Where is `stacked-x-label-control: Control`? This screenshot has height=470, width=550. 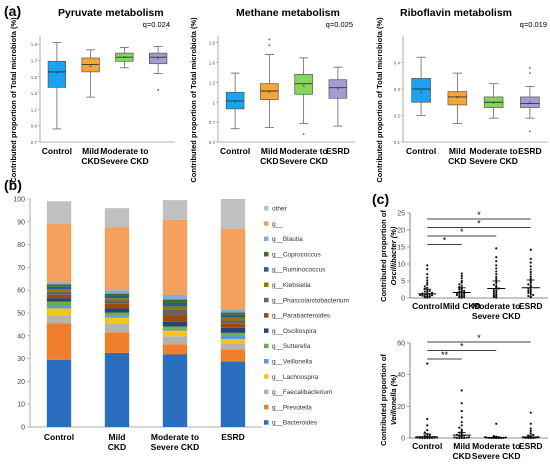
stacked-x-label-control: Control is located at coordinates (59, 437).